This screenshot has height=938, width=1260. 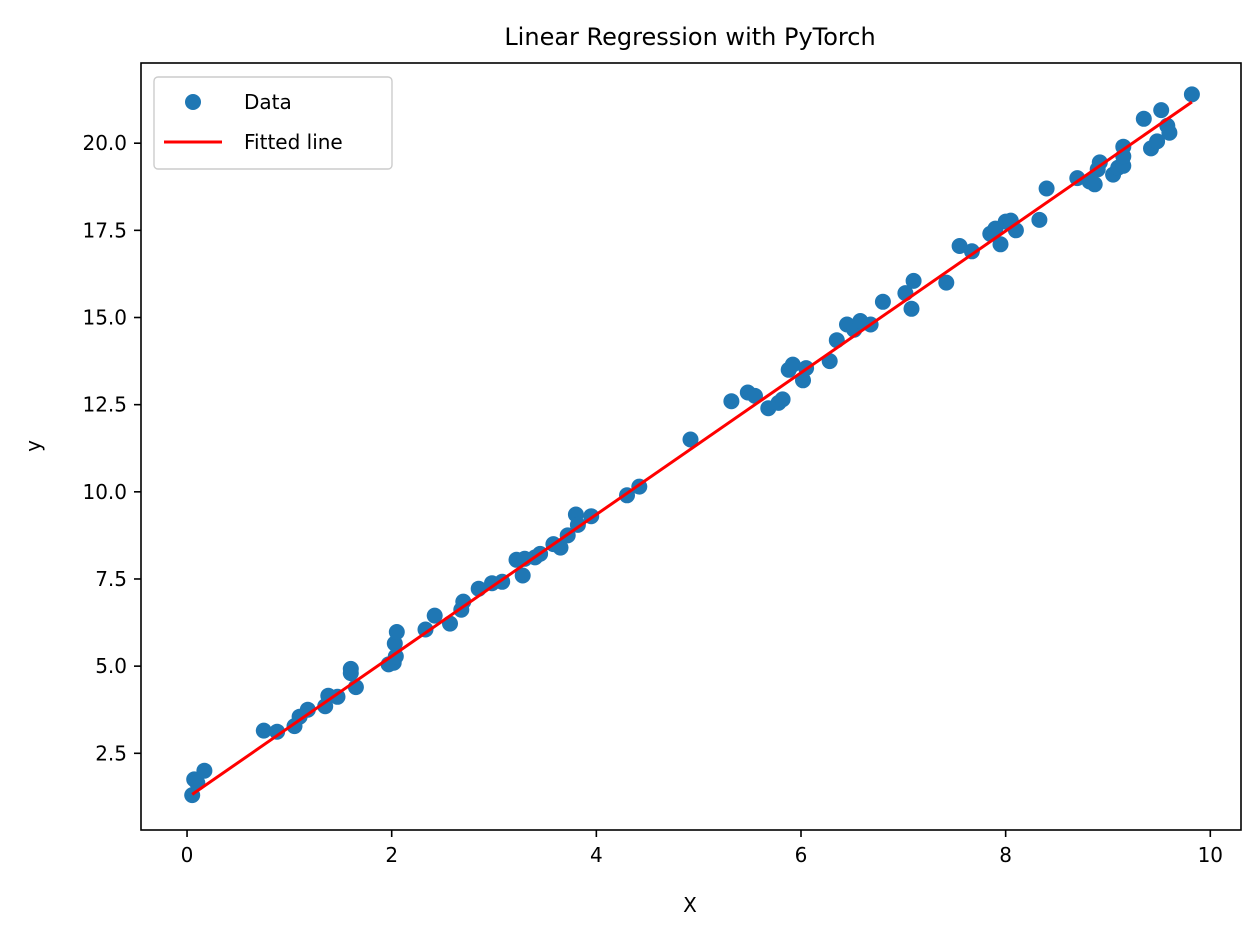 What do you see at coordinates (1210, 855) in the screenshot?
I see `x-tick-label: 10` at bounding box center [1210, 855].